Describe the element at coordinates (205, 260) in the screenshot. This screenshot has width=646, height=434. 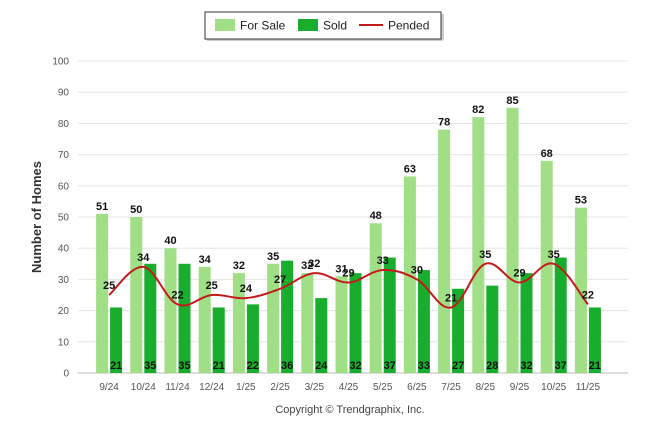
I see `for-sale-data-label: 34` at that location.